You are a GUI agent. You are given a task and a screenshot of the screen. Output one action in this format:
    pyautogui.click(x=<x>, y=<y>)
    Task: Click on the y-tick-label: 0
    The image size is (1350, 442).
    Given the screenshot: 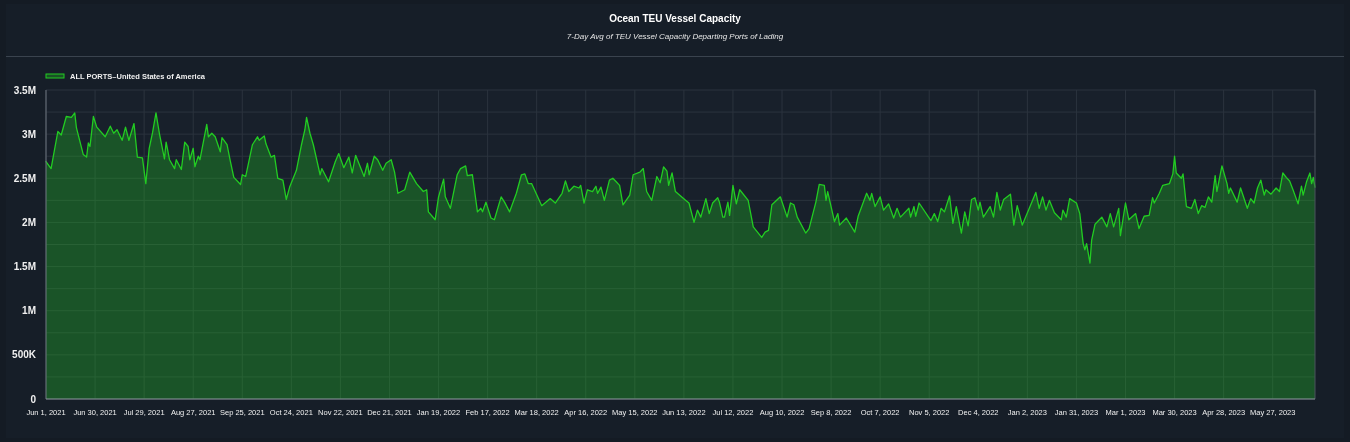 What is the action you would take?
    pyautogui.click(x=33, y=399)
    